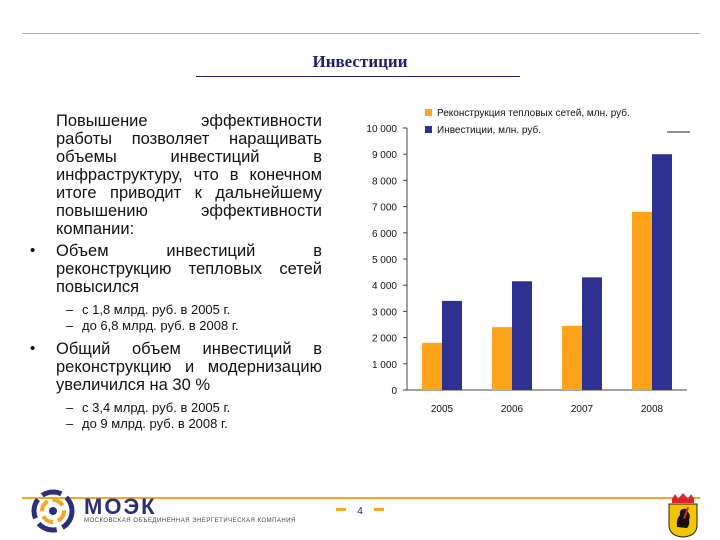 The width and height of the screenshot is (720, 540). Describe the element at coordinates (53, 511) in the screenshot. I see `logo-mark-icon` at that location.